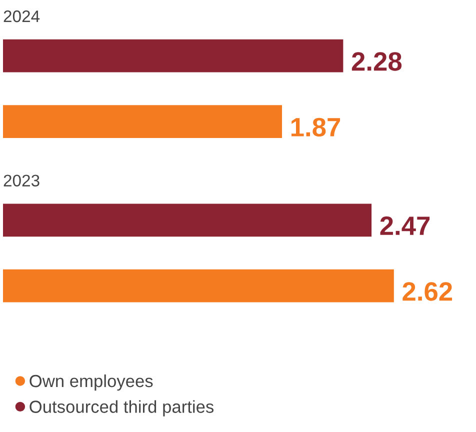 This screenshot has height=432, width=476. Describe the element at coordinates (22, 180) in the screenshot. I see `y-tick-label: 2023` at that location.